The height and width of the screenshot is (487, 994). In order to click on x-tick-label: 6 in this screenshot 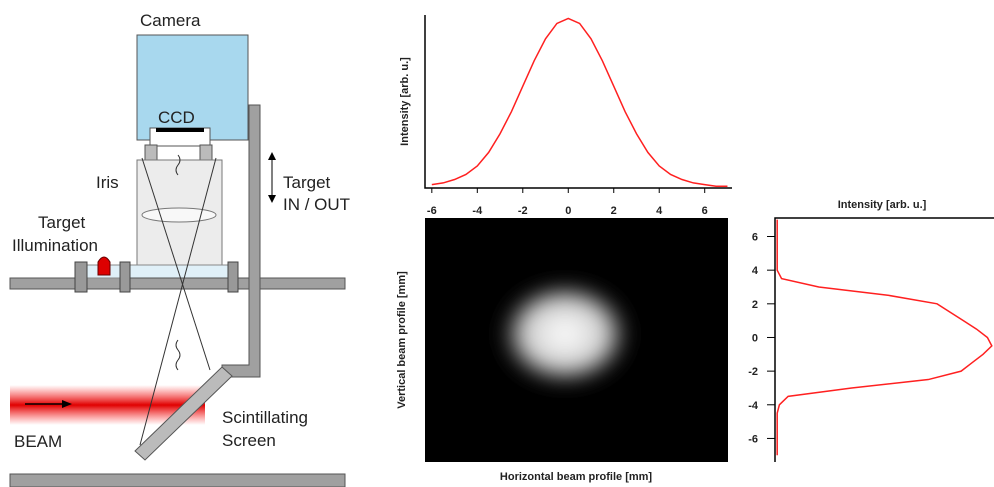, I will do `click(705, 211)`.